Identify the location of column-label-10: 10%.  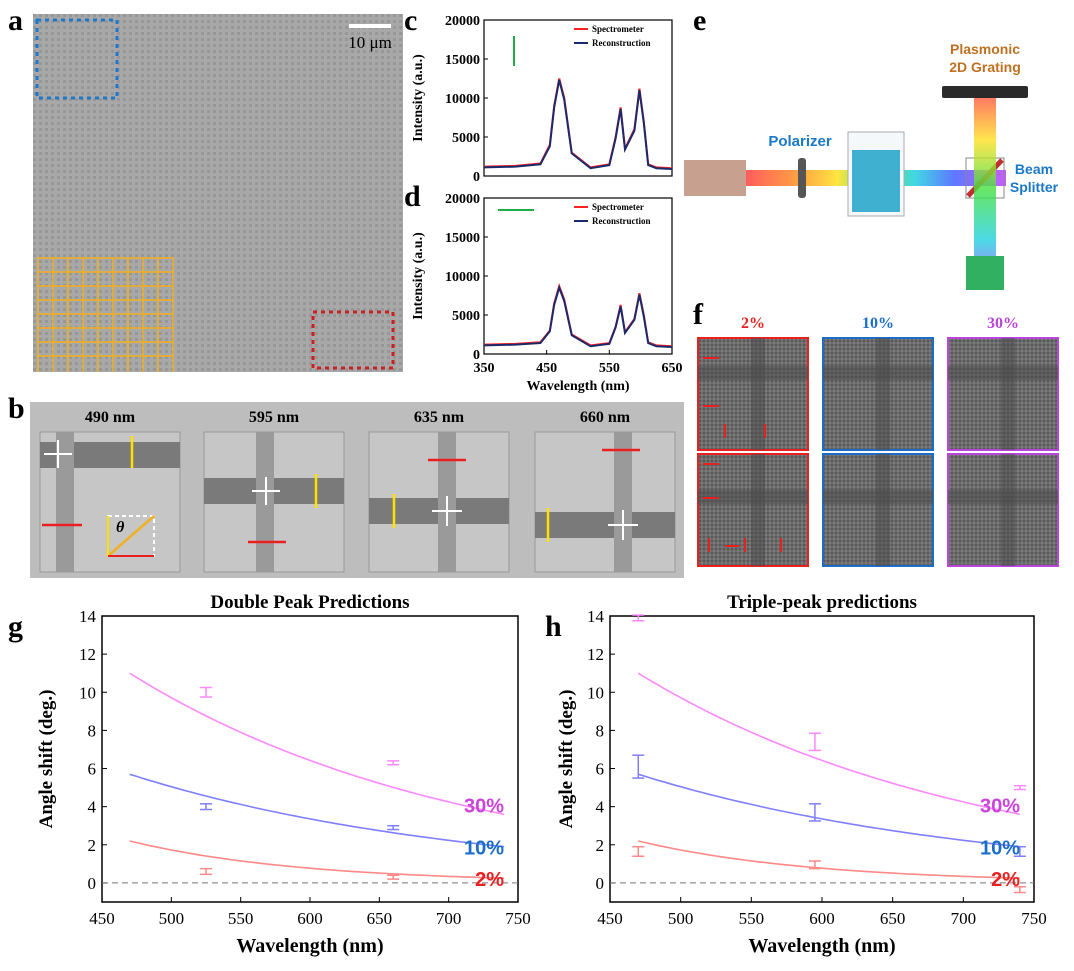
(878, 323).